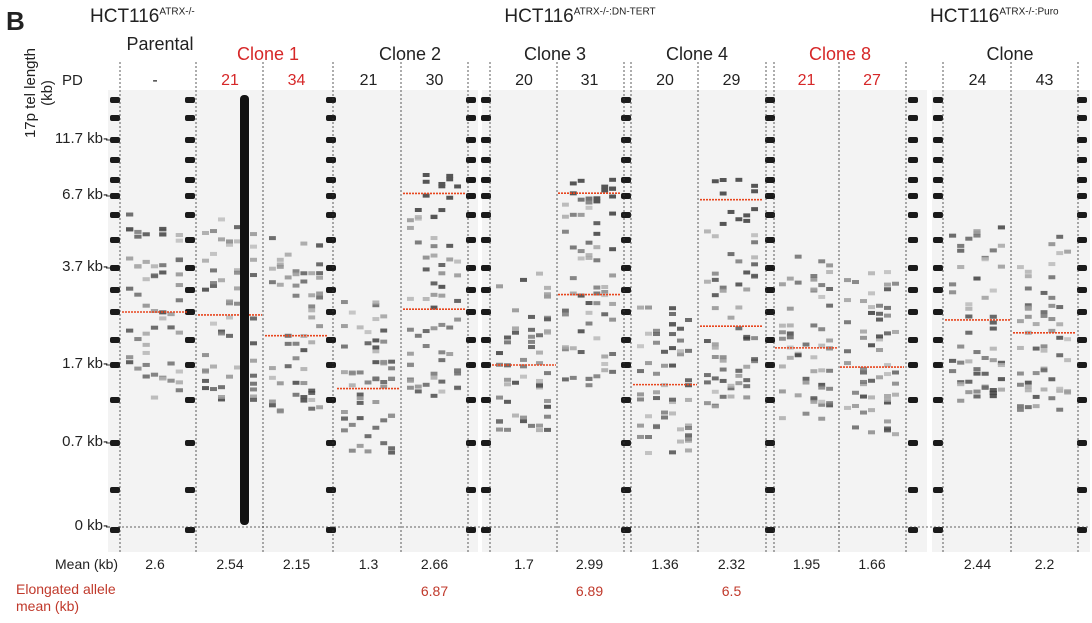  I want to click on mean-value: 2.6, so click(155, 564).